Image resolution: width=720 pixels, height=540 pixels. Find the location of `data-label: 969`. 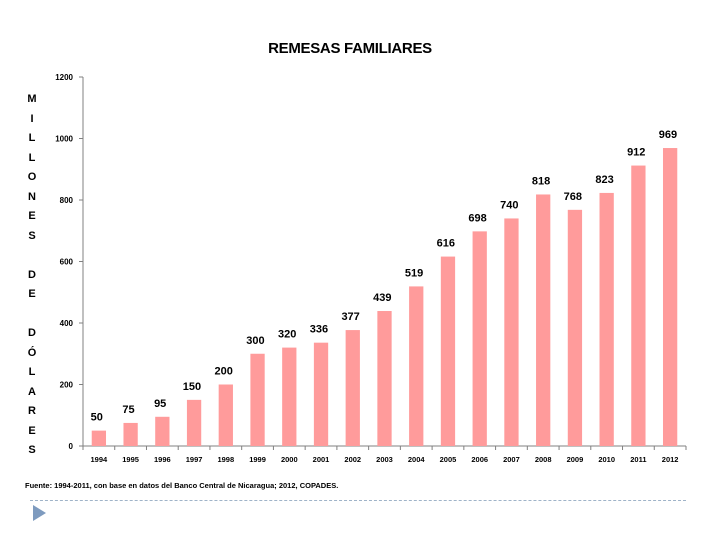

data-label: 969 is located at coordinates (668, 135).